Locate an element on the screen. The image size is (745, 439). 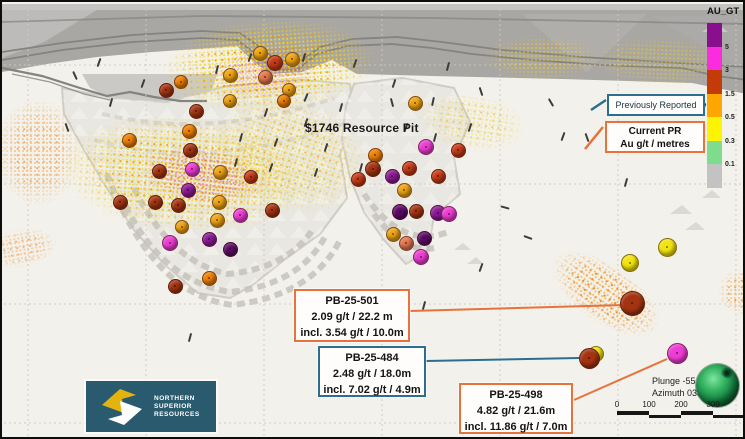
colorbar-blocks: 5 3 1.5 0.5 0.3 0.1 is located at coordinates (725, 105).